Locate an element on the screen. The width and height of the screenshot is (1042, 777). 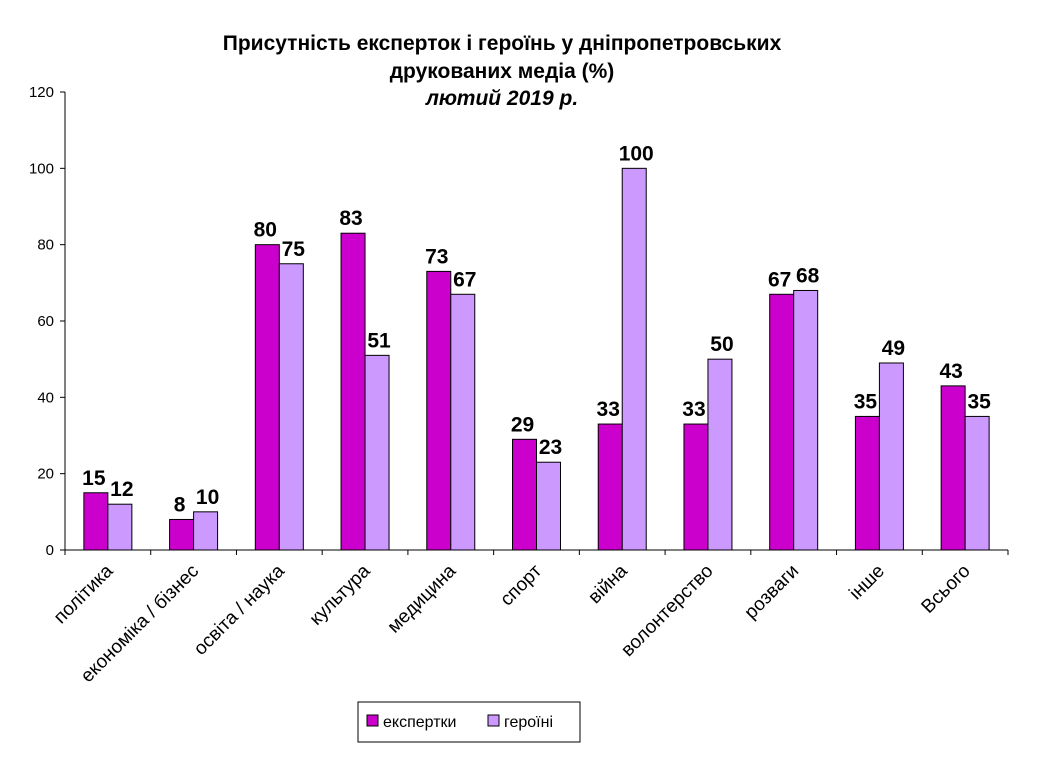
data-label-experts-2: 80 is located at coordinates (265, 230).